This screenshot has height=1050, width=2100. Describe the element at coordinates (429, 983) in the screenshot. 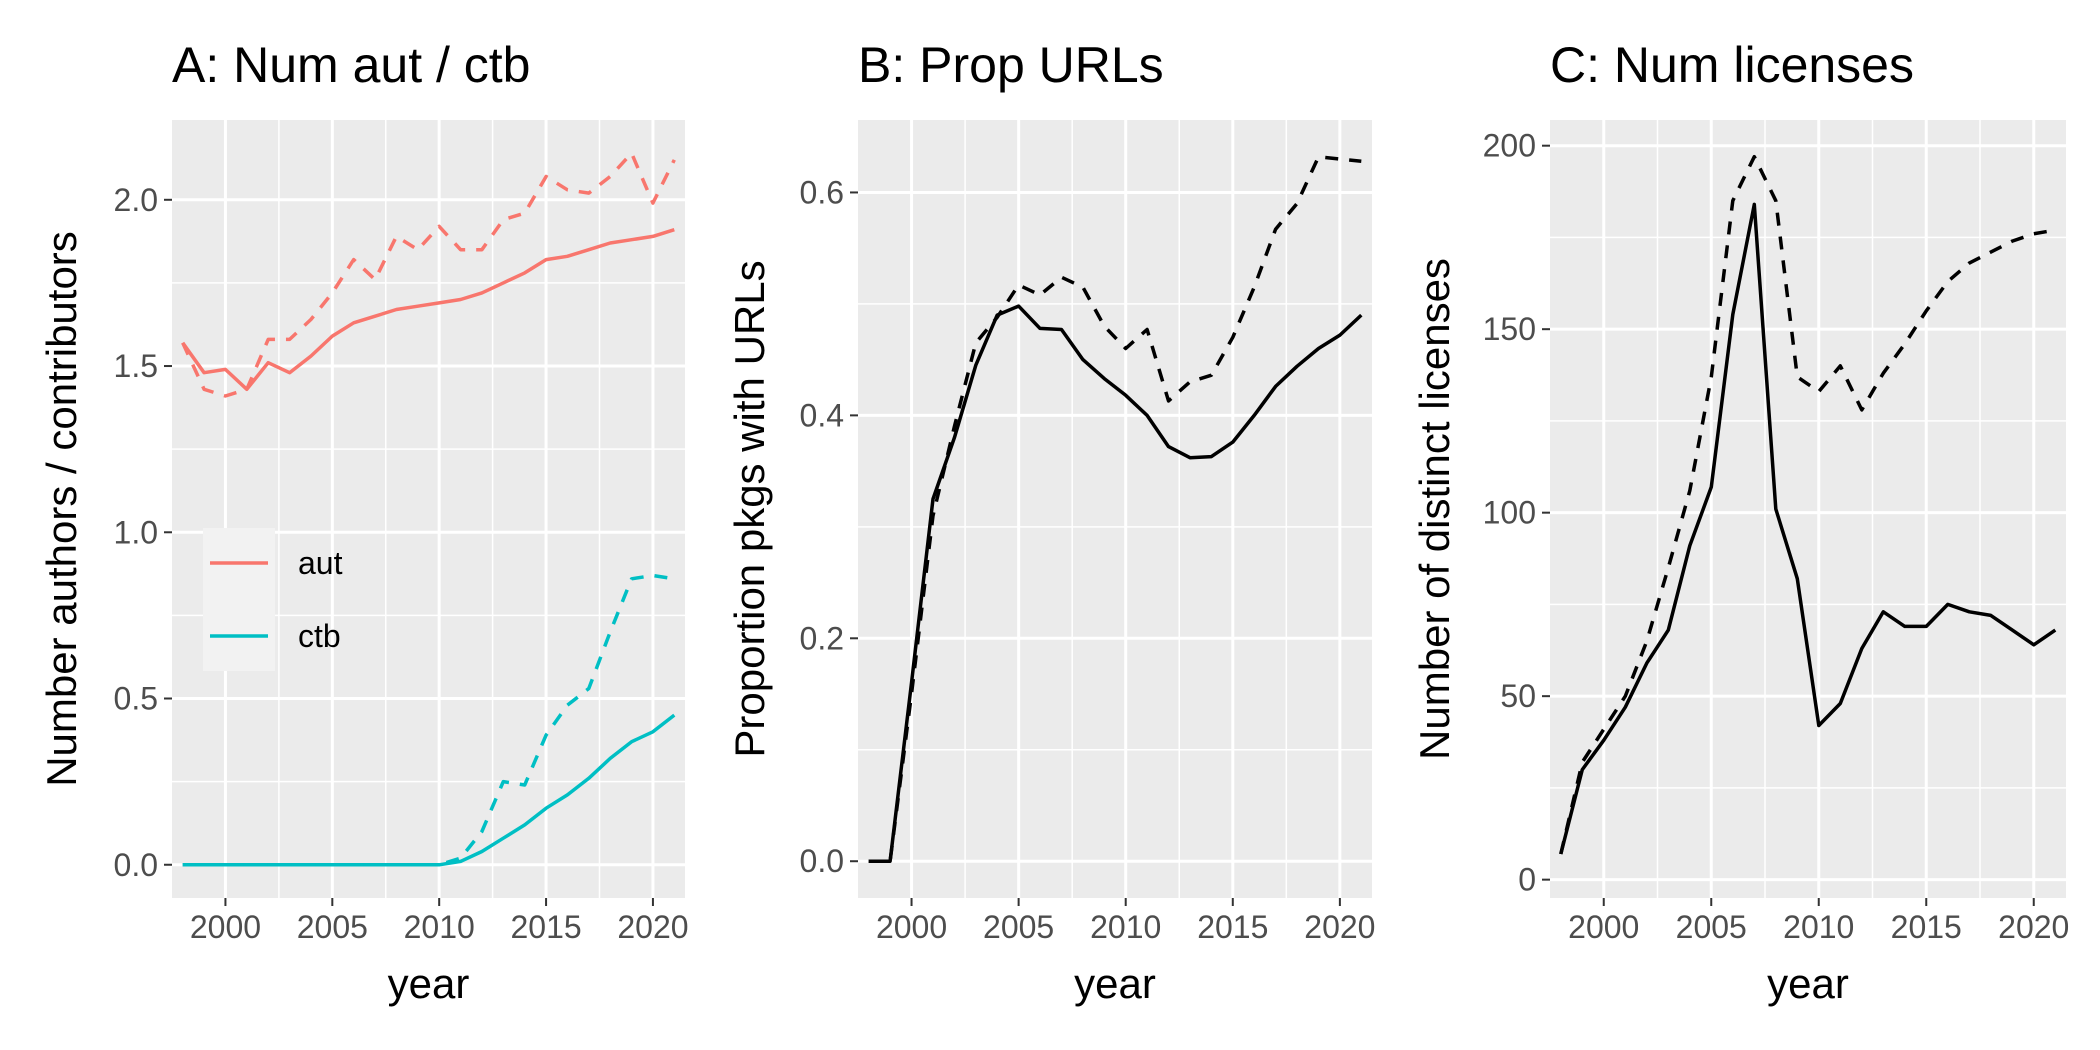

I see `panel-a-x-axis-title: year` at that location.